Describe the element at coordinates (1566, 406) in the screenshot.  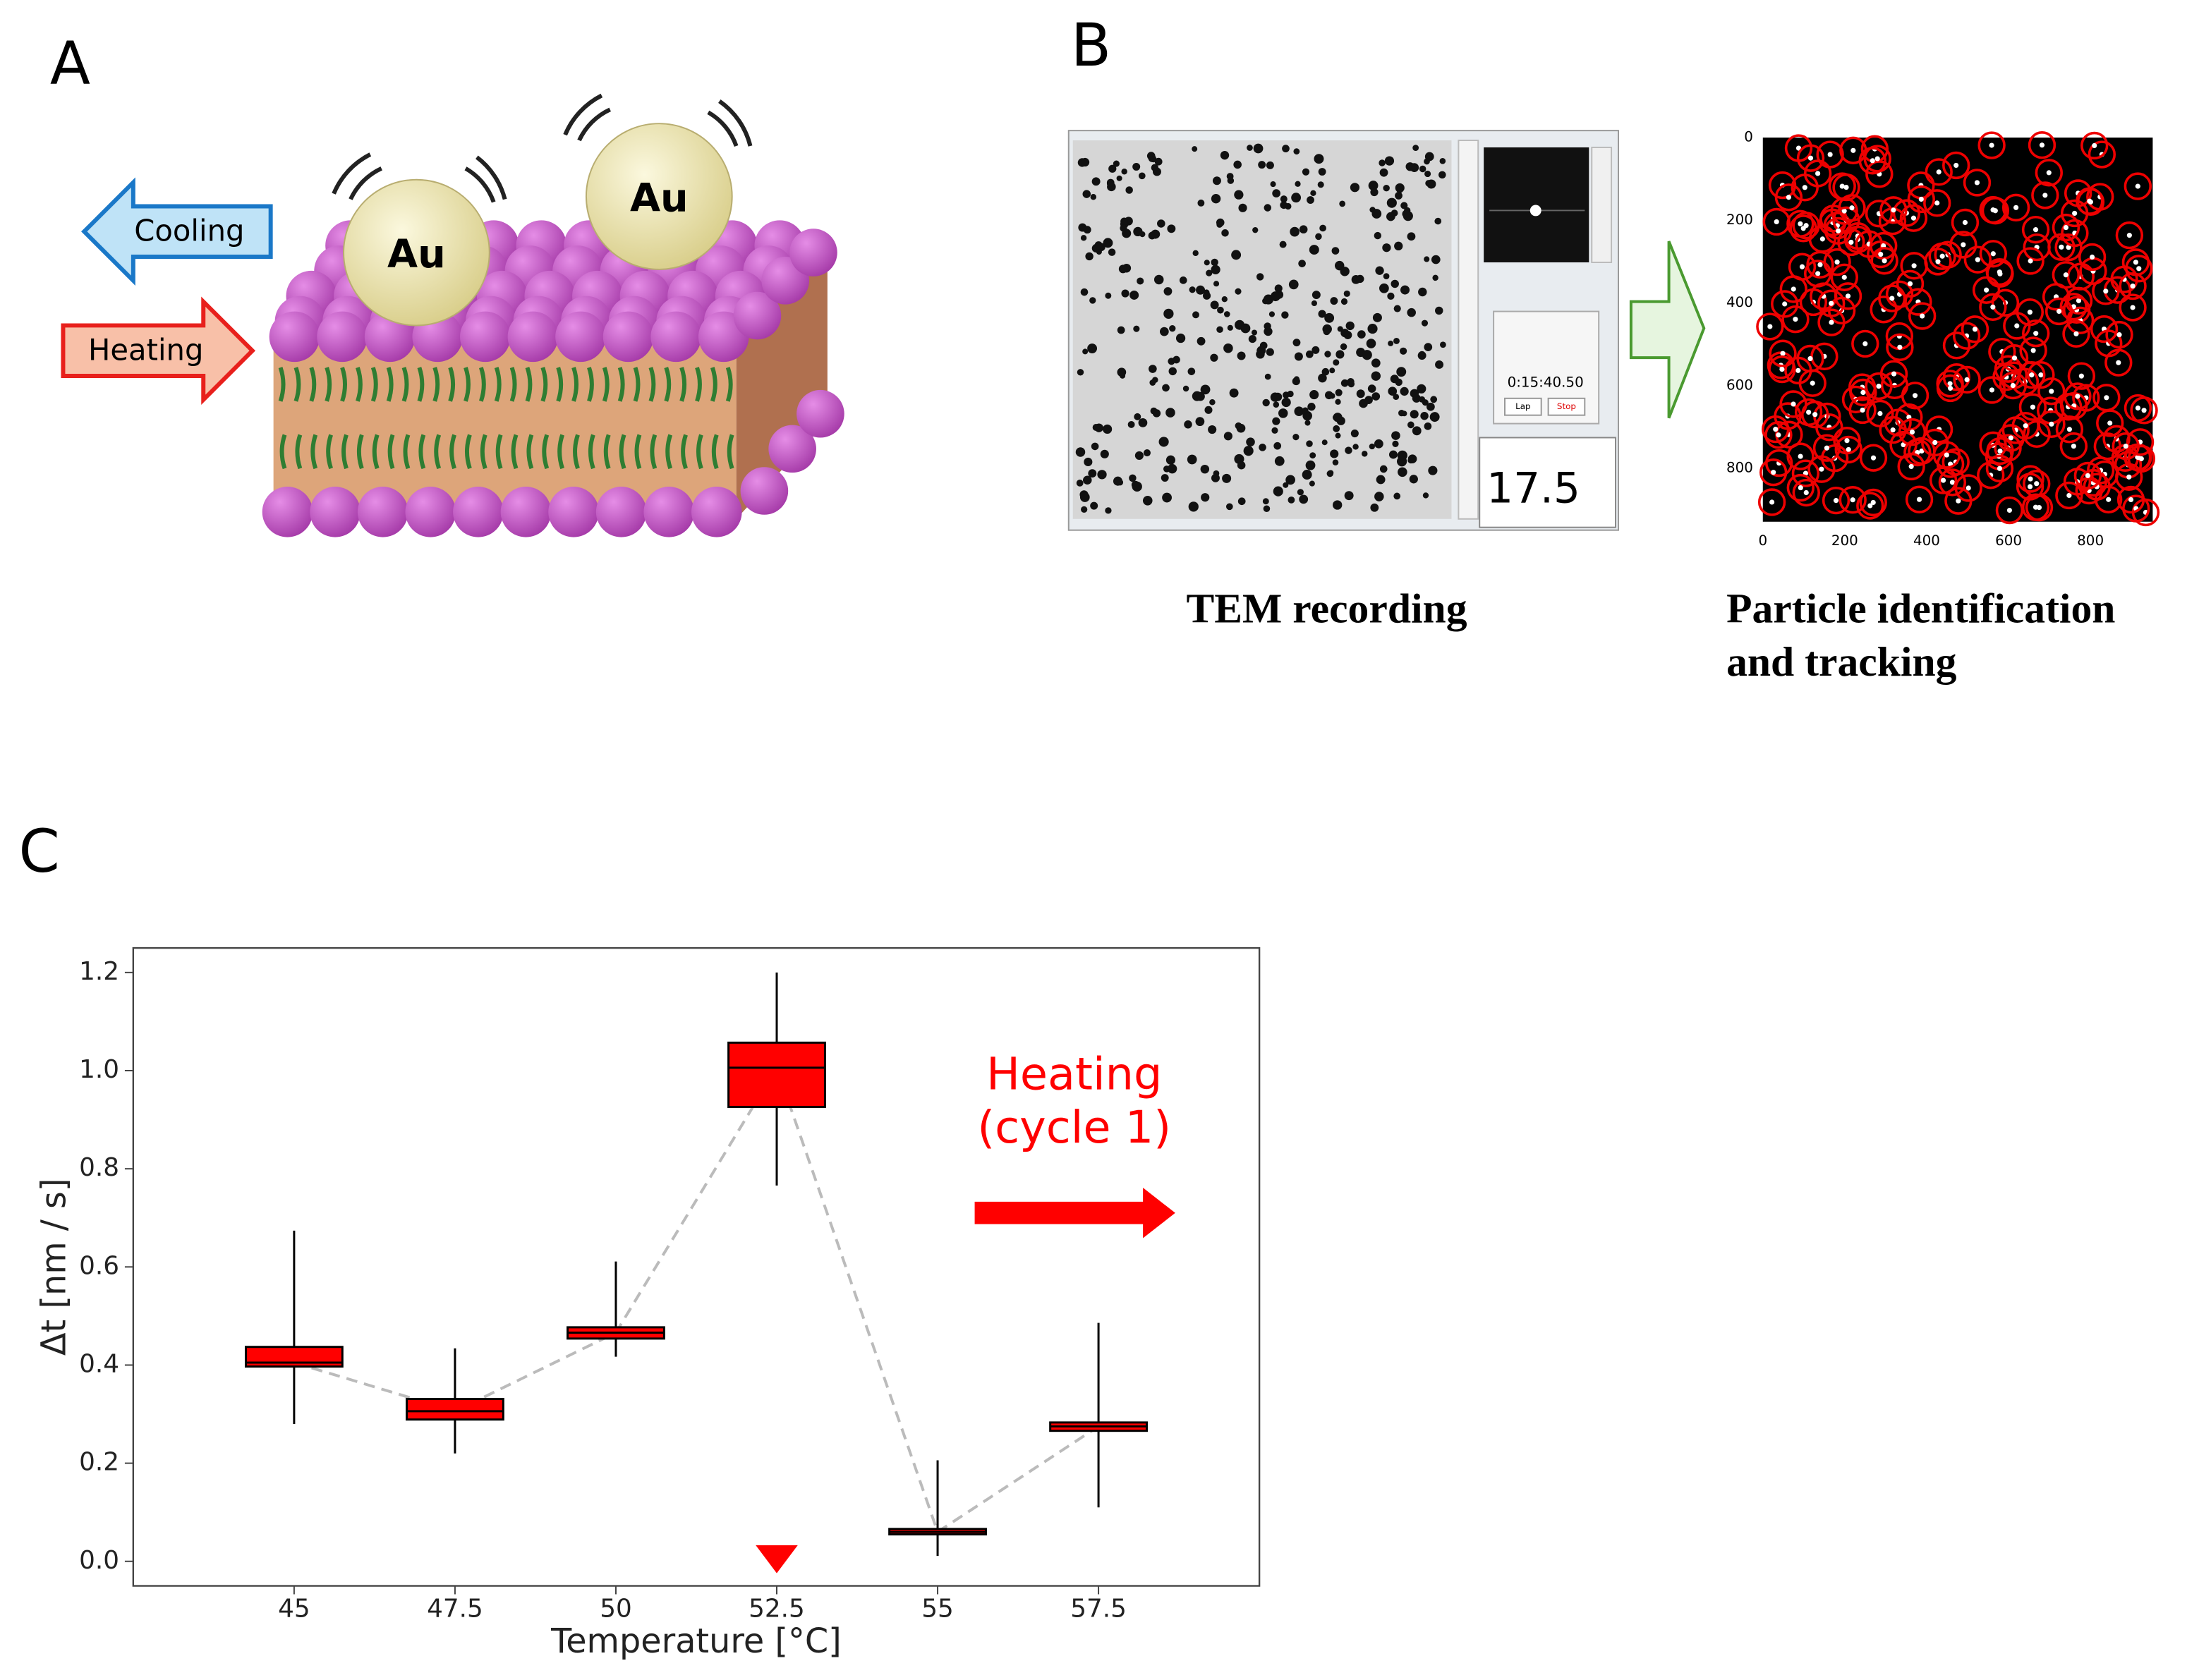
I see `stop-button` at that location.